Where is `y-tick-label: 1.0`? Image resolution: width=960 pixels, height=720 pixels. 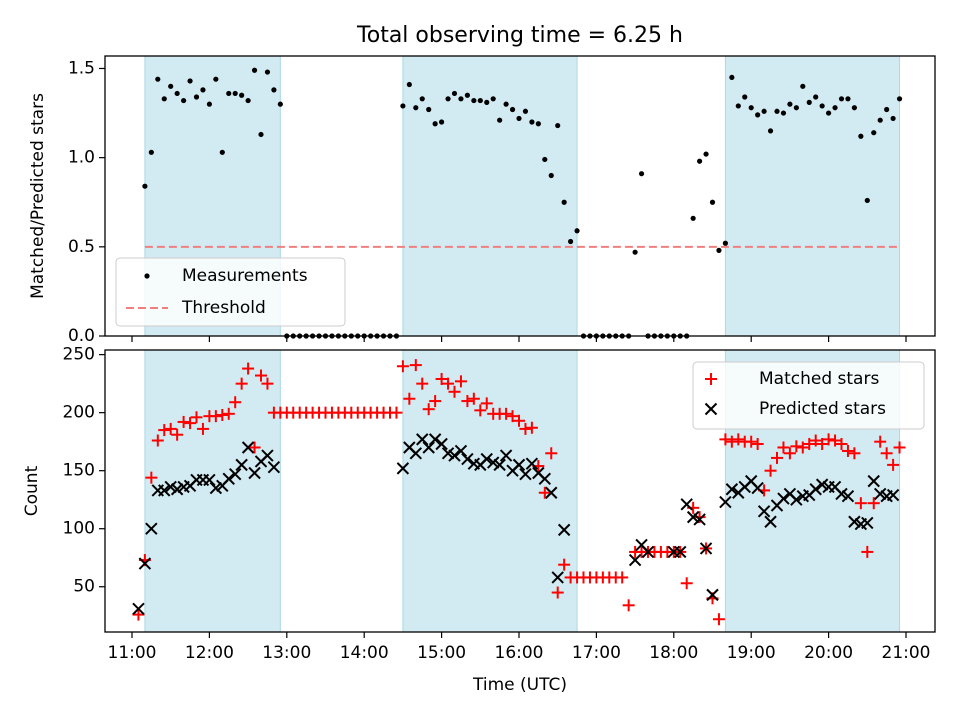 y-tick-label: 1.0 is located at coordinates (81, 158).